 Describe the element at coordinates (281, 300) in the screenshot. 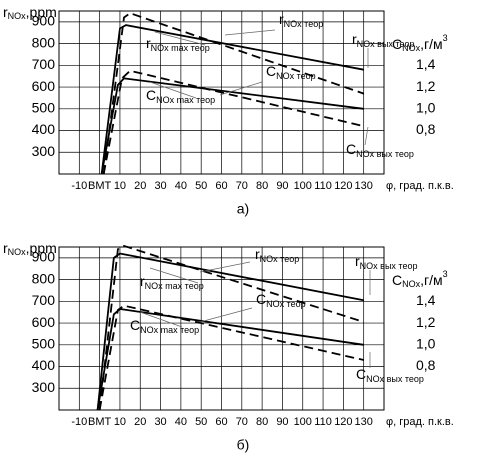

I see `annotation: CNOx теор` at that location.